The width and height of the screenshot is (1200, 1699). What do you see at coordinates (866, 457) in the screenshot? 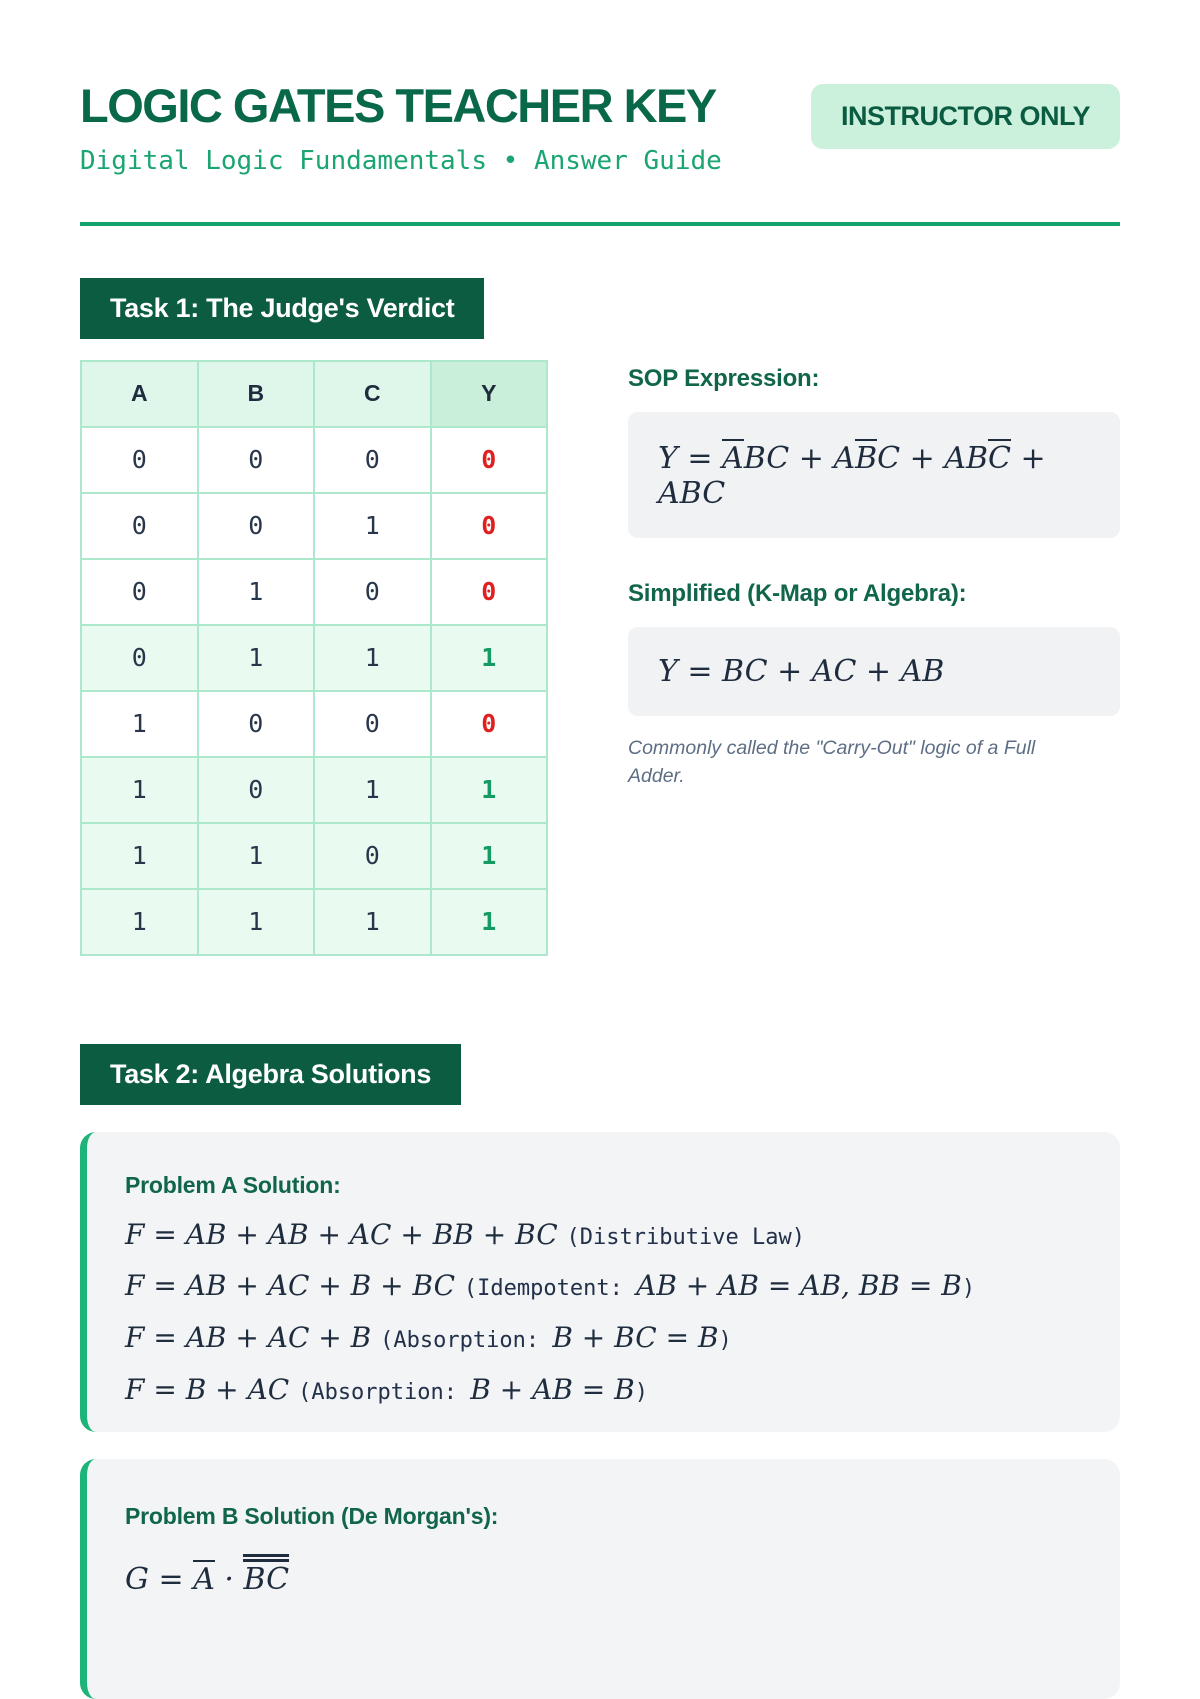
I see `math-text: B` at bounding box center [866, 457].